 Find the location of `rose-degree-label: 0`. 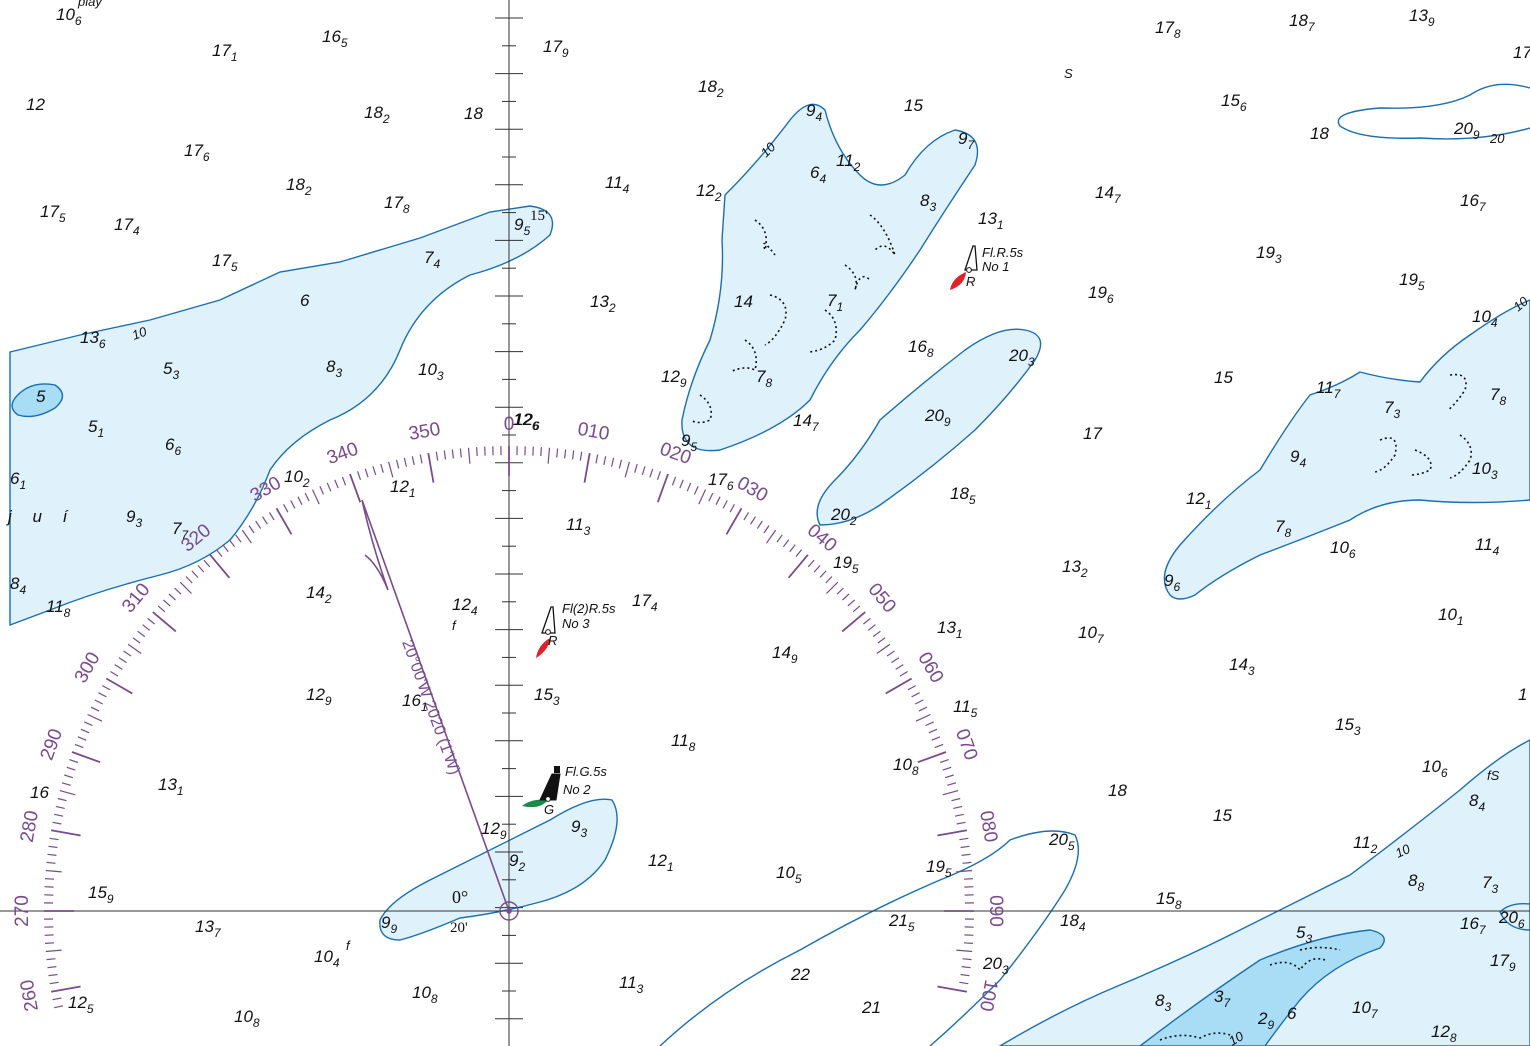

rose-degree-label: 0 is located at coordinates (509, 424).